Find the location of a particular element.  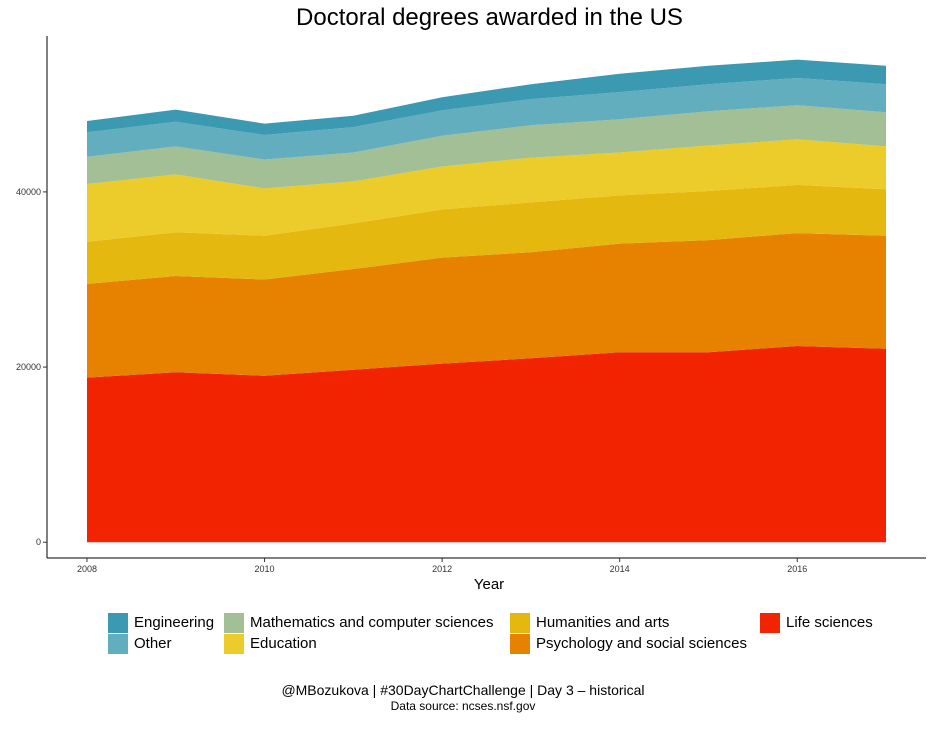

legend-label-psychology: Psychology and social sciences is located at coordinates (641, 643).